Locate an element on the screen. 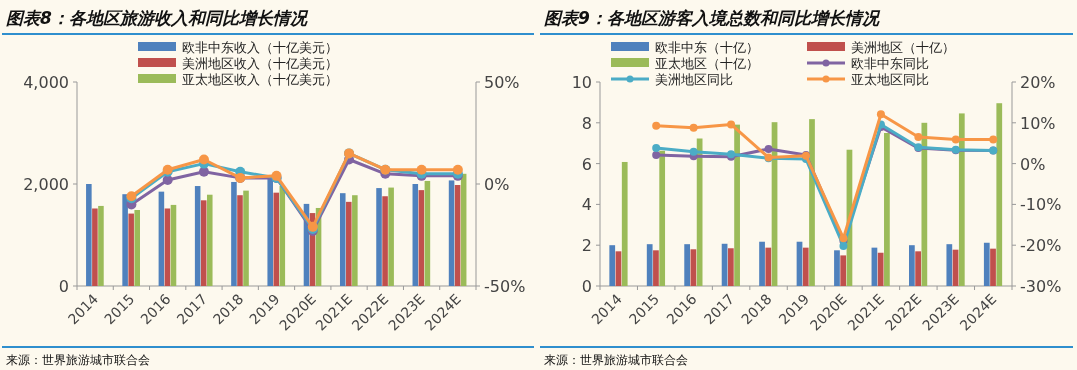 This screenshot has width=1077, height=370. y2-tick-label: -20% is located at coordinates (1041, 246).